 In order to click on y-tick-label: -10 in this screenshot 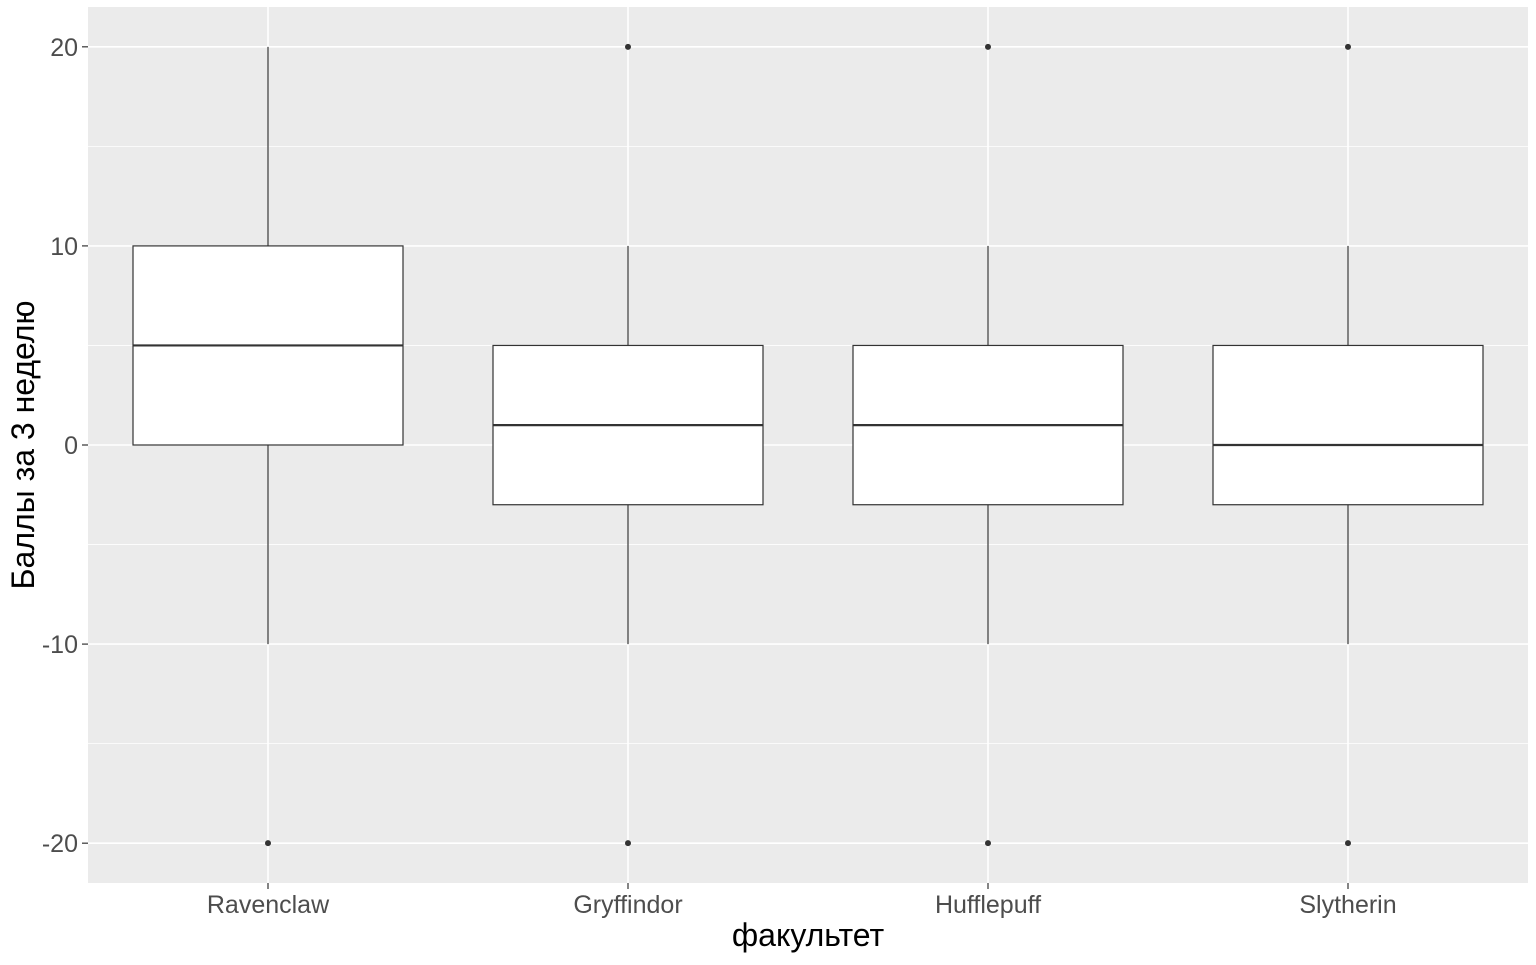, I will do `click(60, 645)`.